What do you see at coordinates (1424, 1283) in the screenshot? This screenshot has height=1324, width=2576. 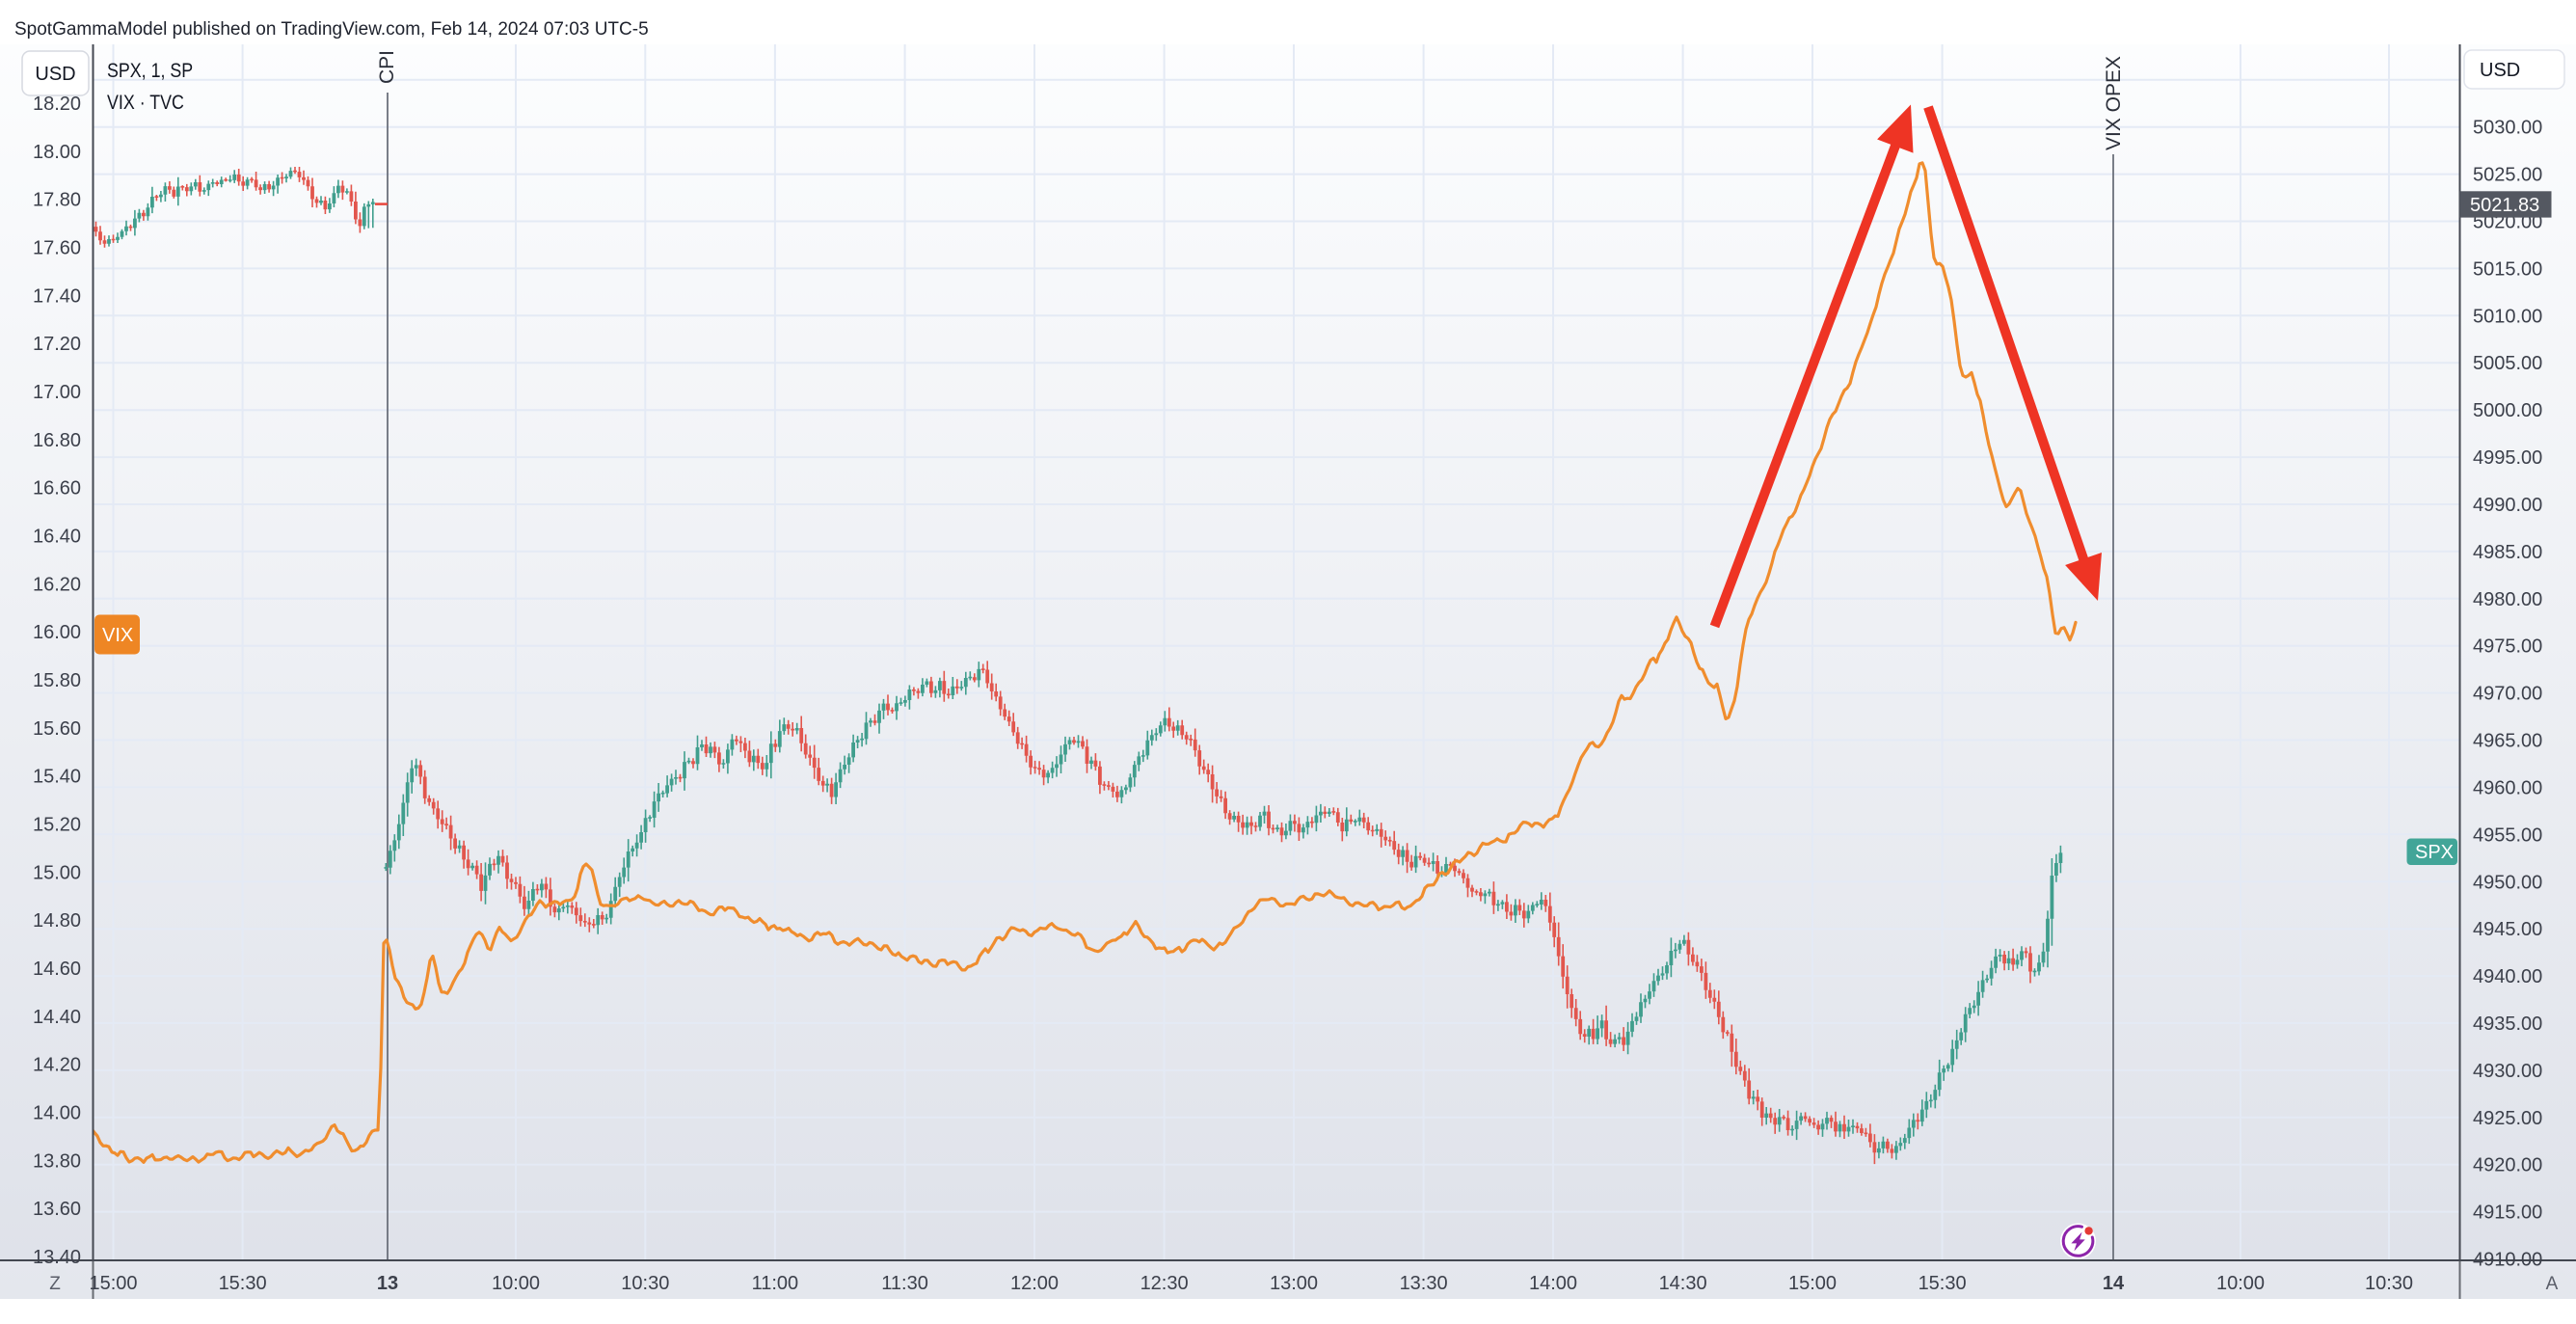 I see `svg-text: 13:30` at bounding box center [1424, 1283].